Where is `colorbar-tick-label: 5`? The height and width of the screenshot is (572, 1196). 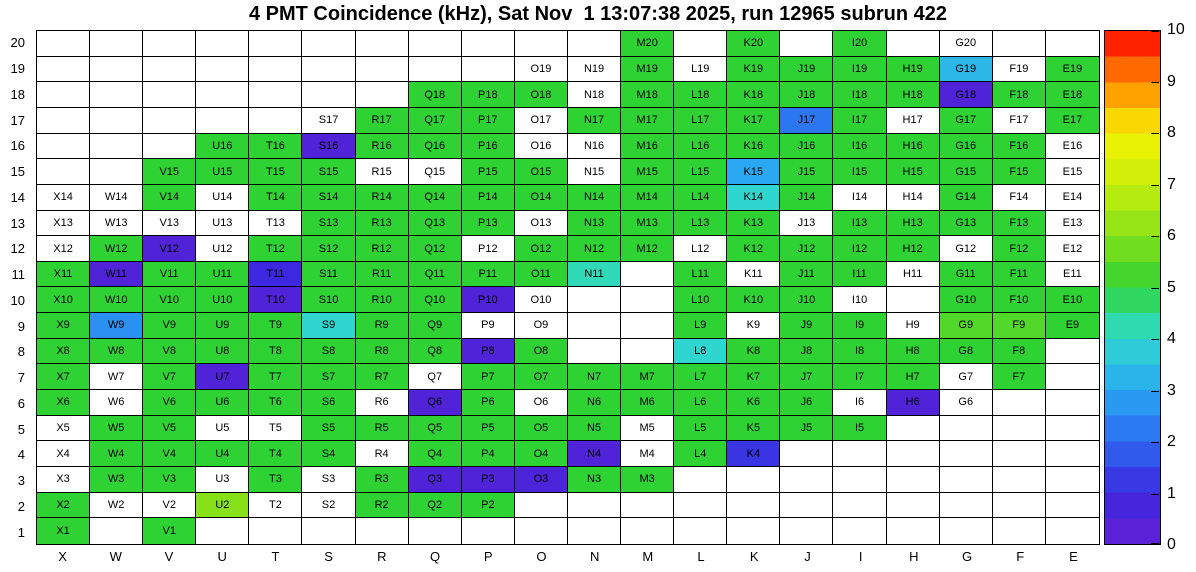 colorbar-tick-label: 5 is located at coordinates (1171, 287).